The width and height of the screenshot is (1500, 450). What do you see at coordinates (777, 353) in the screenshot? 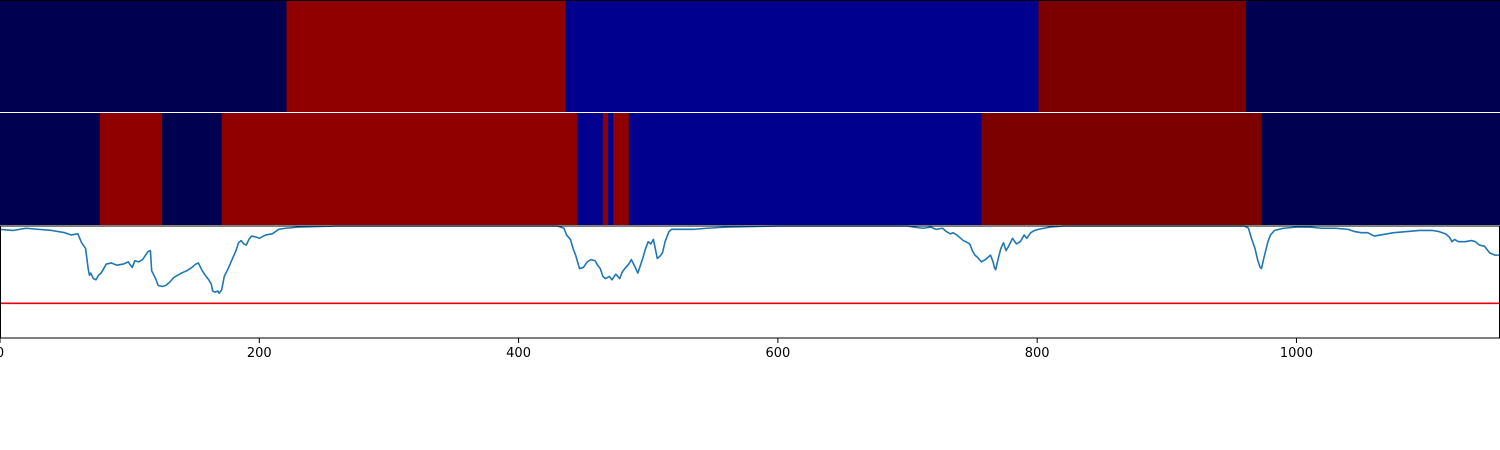
I see `x-tick-label: 600` at bounding box center [777, 353].